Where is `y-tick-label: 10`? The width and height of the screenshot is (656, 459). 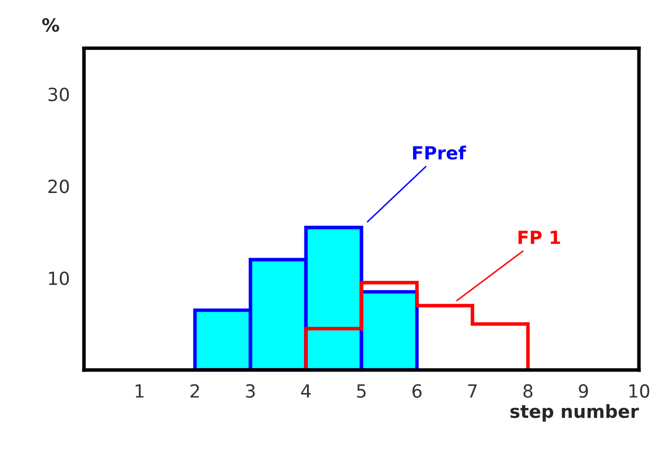 y-tick-label: 10 is located at coordinates (59, 278).